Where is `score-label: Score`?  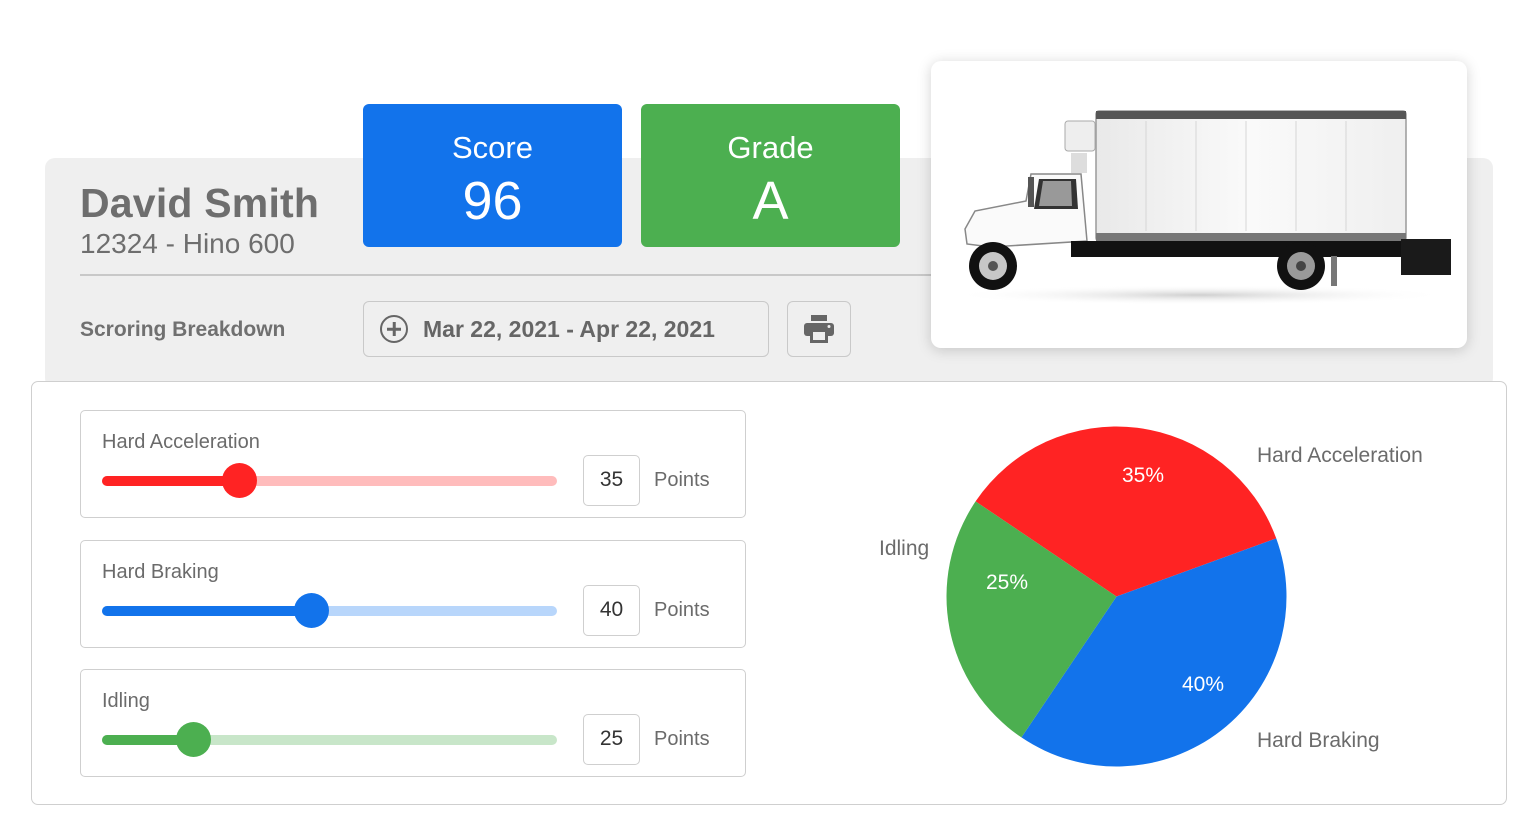
score-label: Score is located at coordinates (492, 147).